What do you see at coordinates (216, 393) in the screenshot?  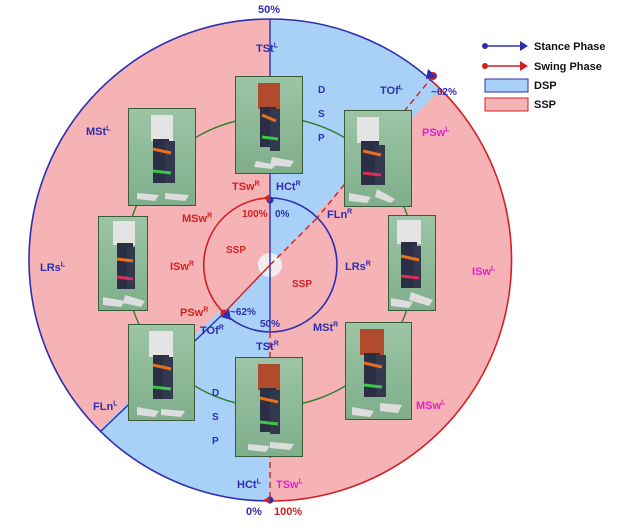 I see `dsp-bottom-letter-d: D` at bounding box center [216, 393].